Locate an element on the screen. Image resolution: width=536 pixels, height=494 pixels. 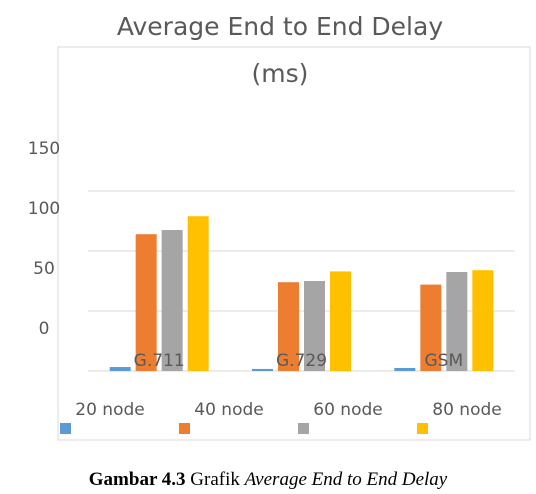
legend-label: 60 node is located at coordinates (347, 410).